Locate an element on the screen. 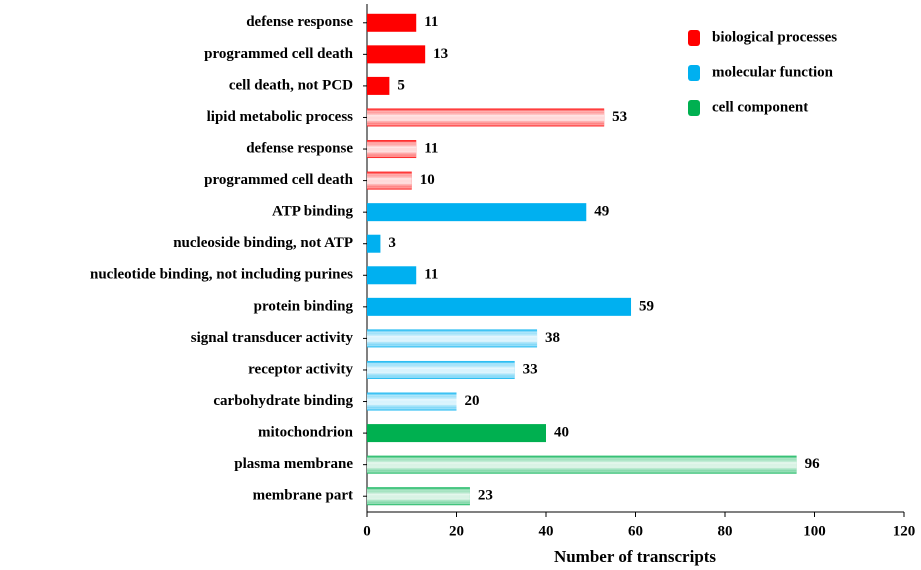  y-tick-label: membrane part is located at coordinates (303, 496).